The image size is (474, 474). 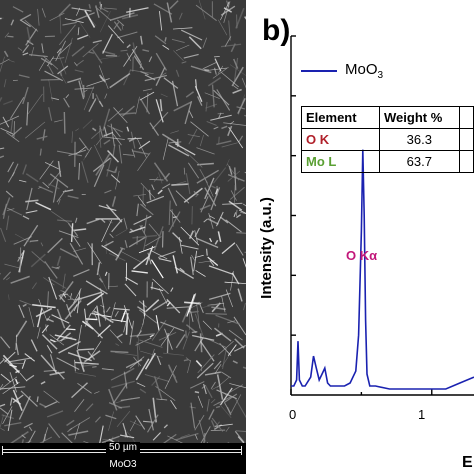 I want to click on table-cell-weight: 63.7, so click(x=419, y=161).